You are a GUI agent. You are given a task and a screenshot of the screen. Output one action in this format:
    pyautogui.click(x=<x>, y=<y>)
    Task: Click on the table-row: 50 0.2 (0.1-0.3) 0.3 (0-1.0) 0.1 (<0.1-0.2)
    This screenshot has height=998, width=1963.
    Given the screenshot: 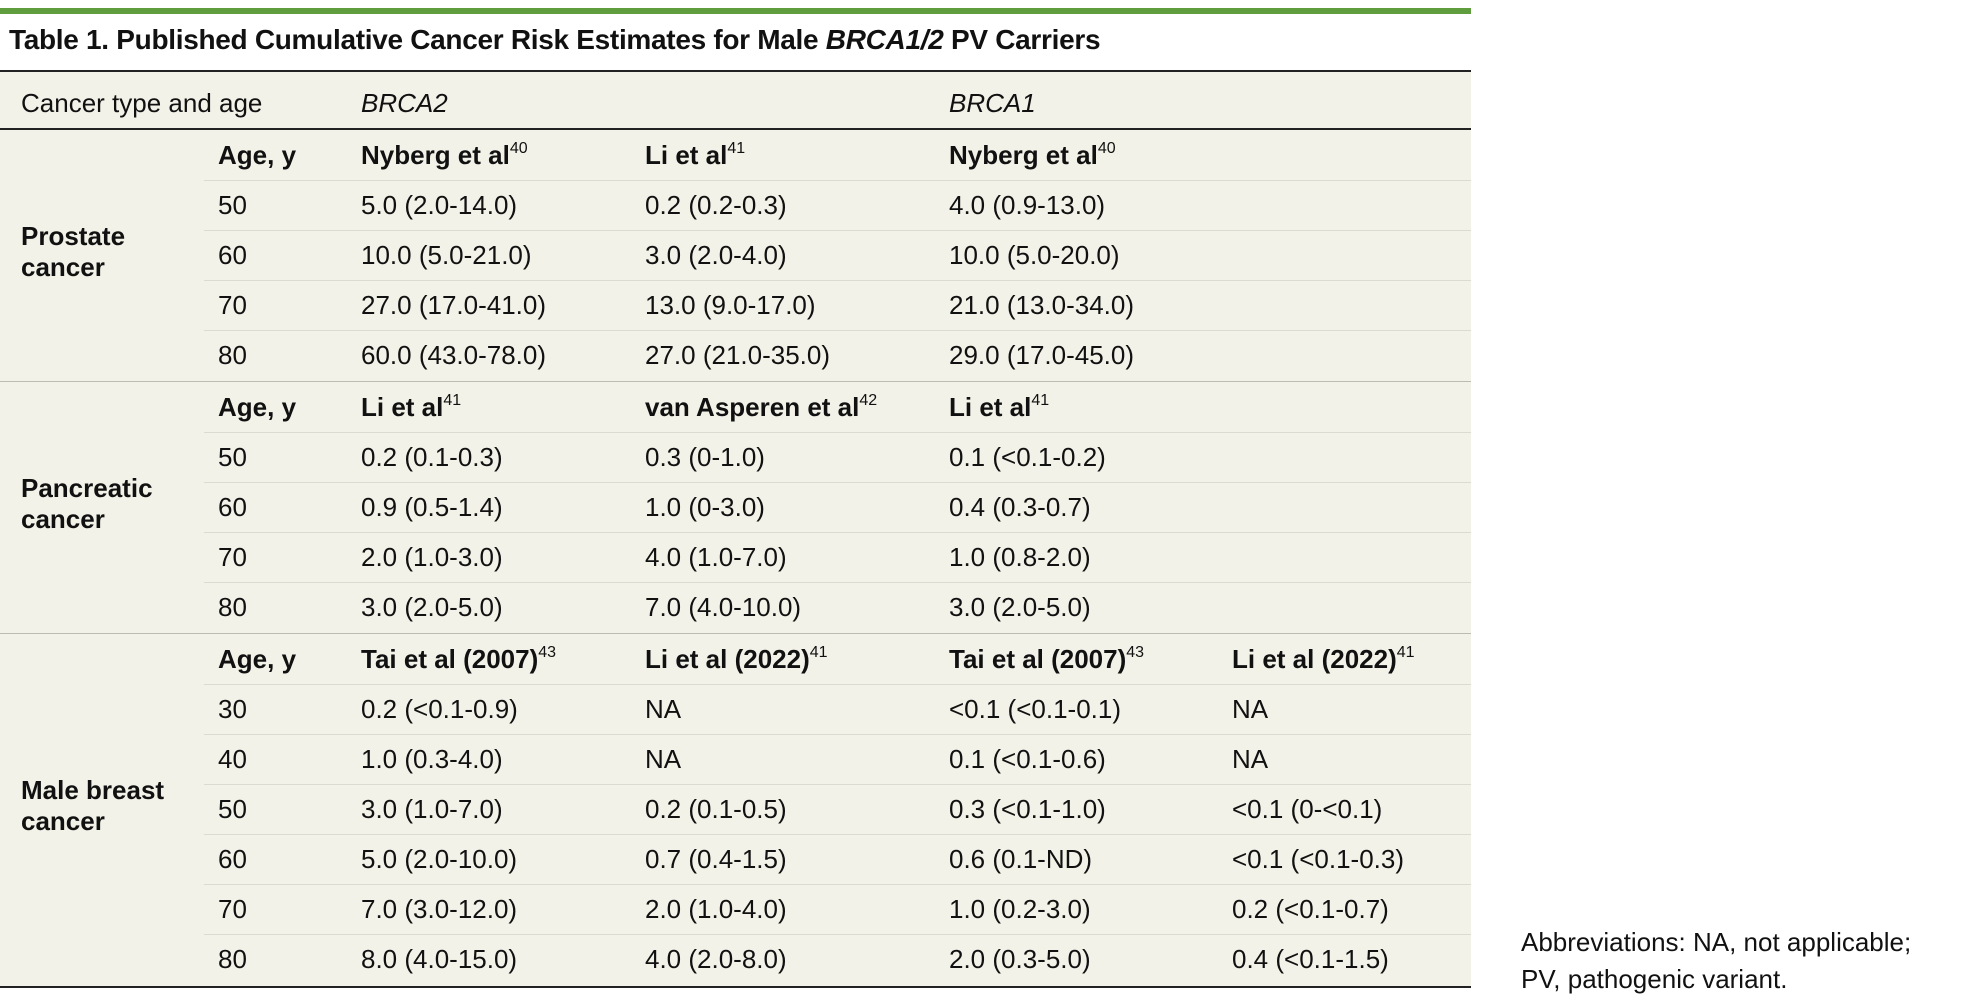 What is the action you would take?
    pyautogui.click(x=837, y=457)
    